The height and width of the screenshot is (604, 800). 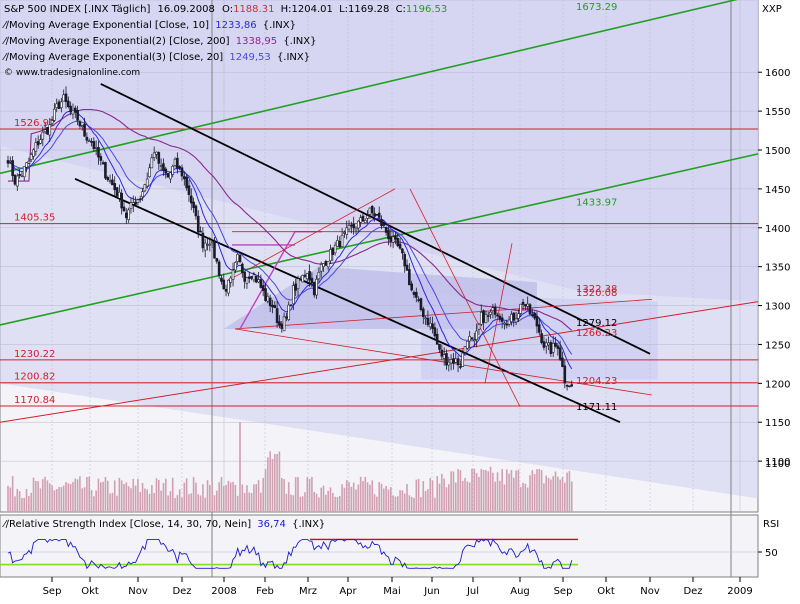 I want to click on x-tick-label-0: Sep, so click(x=52, y=591).